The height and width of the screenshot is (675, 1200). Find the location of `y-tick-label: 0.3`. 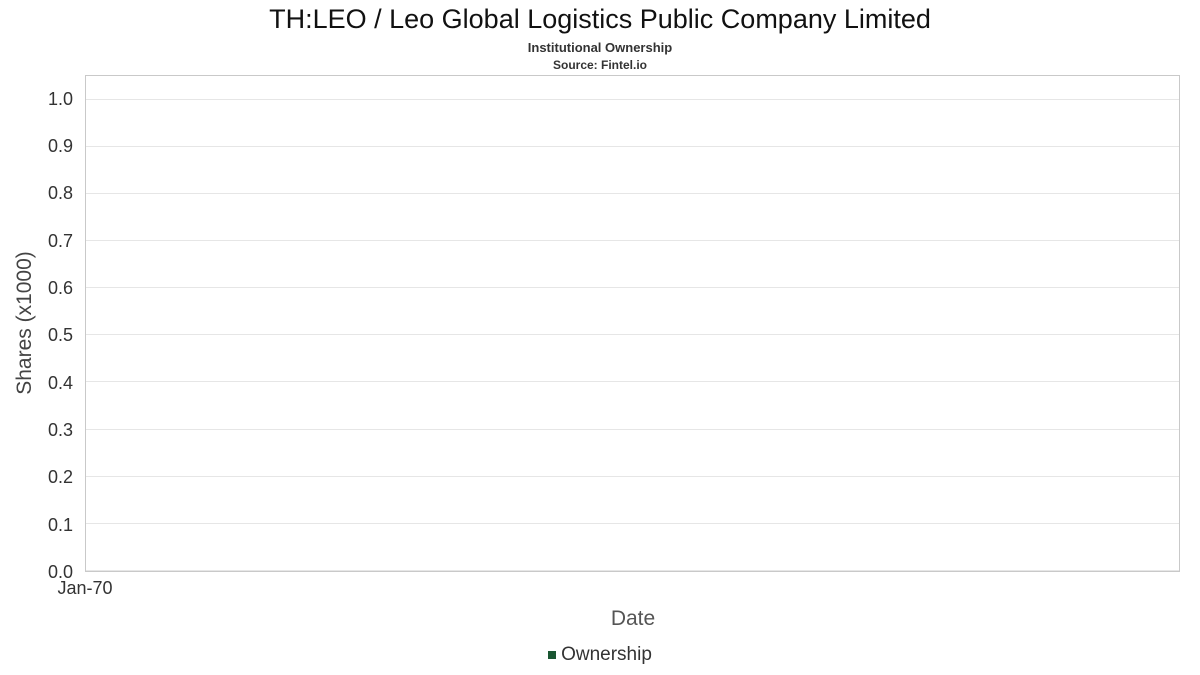

y-tick-label: 0.3 is located at coordinates (60, 430).